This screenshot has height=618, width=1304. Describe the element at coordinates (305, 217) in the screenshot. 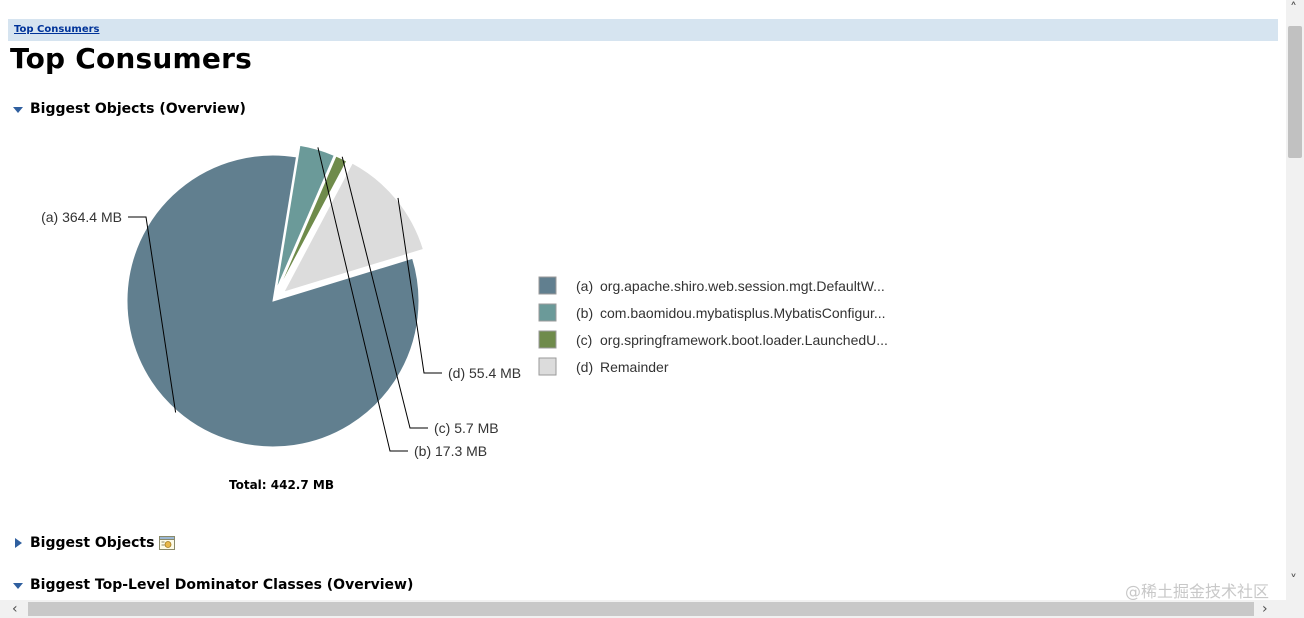

I see `pie-slice-b` at that location.